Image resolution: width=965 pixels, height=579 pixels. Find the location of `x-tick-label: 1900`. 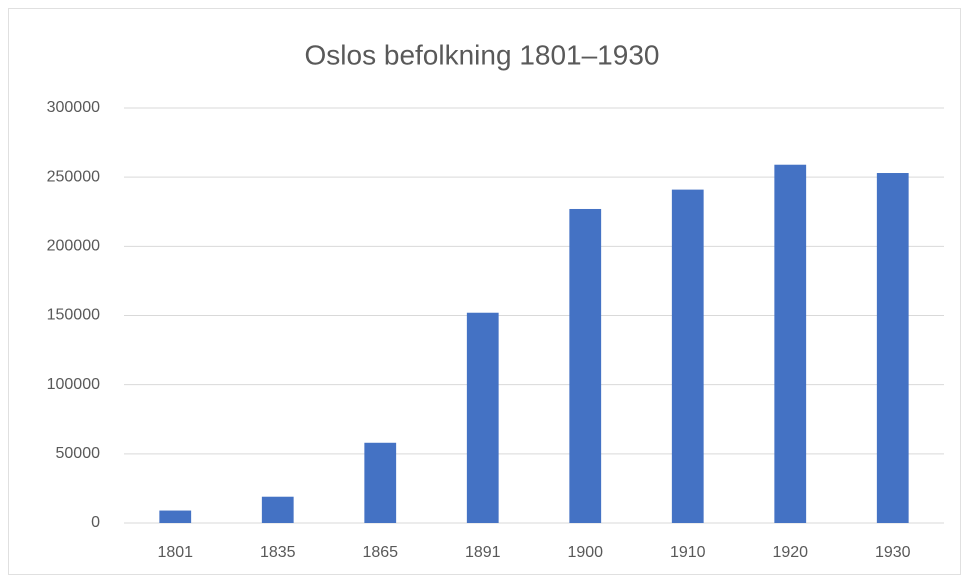

x-tick-label: 1900 is located at coordinates (585, 552).